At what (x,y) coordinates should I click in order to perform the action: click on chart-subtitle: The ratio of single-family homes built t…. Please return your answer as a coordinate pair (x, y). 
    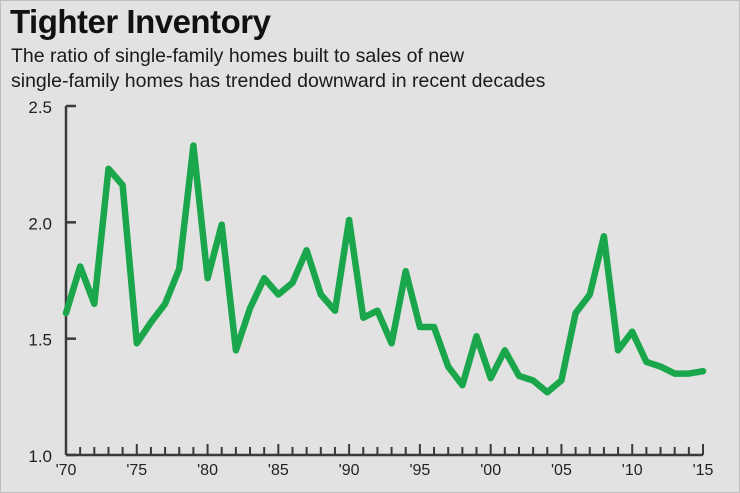
    Looking at the image, I should click on (371, 69).